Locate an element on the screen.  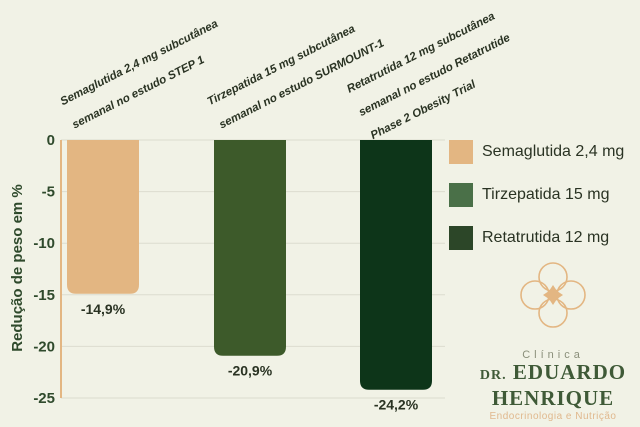
clinic-specialty: Endocrinologia e Nutrição is located at coordinates (553, 416).